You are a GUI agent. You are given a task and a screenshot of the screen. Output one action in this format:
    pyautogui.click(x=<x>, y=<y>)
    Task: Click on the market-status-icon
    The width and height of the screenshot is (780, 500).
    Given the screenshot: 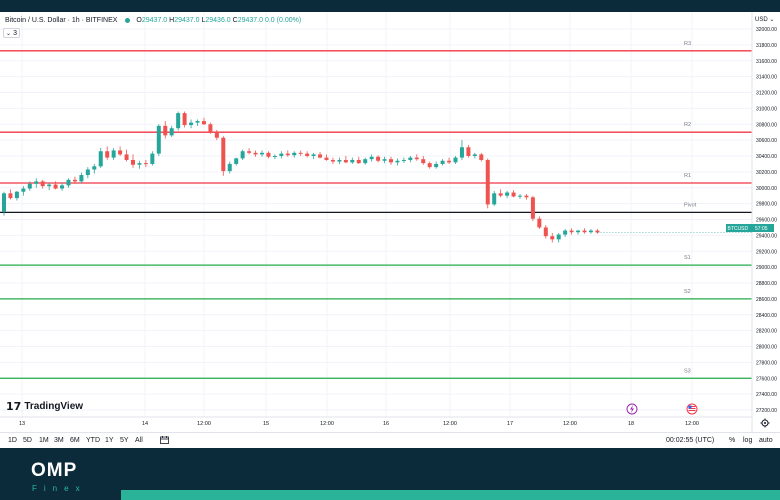 What is the action you would take?
    pyautogui.click(x=128, y=20)
    